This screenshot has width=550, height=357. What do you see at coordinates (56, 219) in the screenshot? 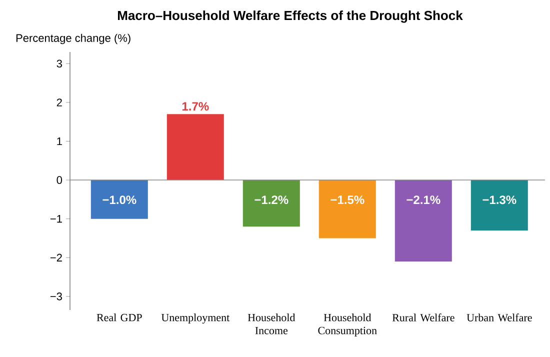
I see `y-tick-label: −1` at bounding box center [56, 219].